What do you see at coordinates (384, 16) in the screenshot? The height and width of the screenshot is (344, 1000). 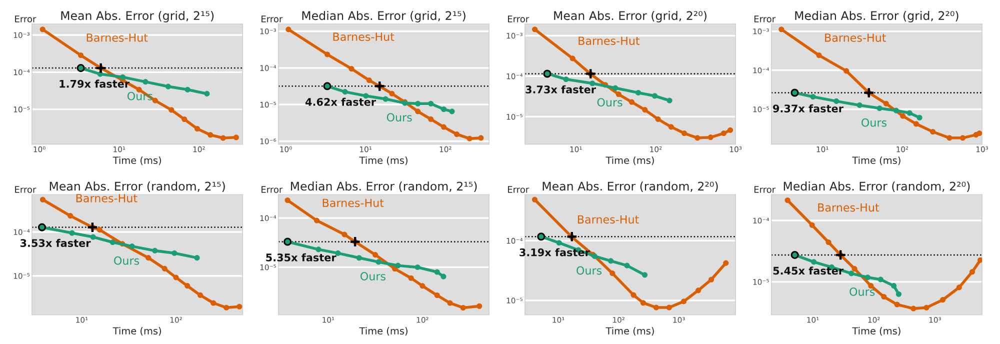 I see `chart-title: Median Abs. Error (grid, 2¹⁵)` at bounding box center [384, 16].